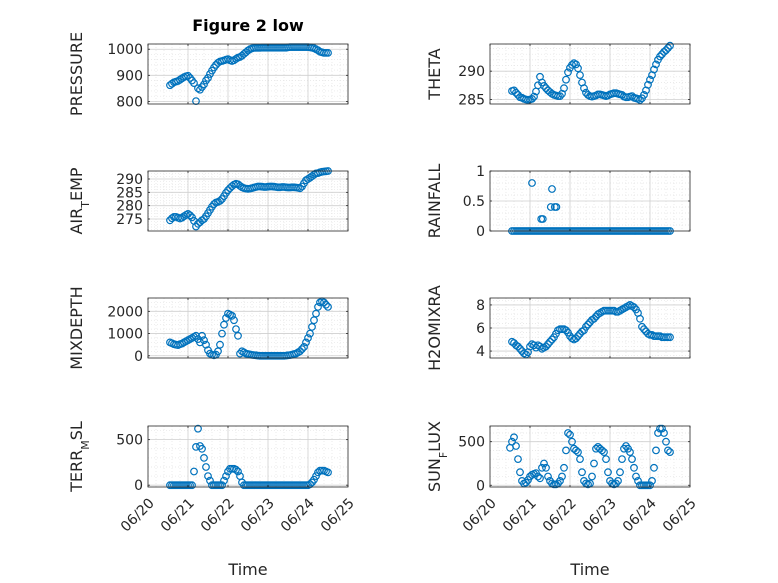  I want to click on y-tick-label: 1, so click(480, 172).